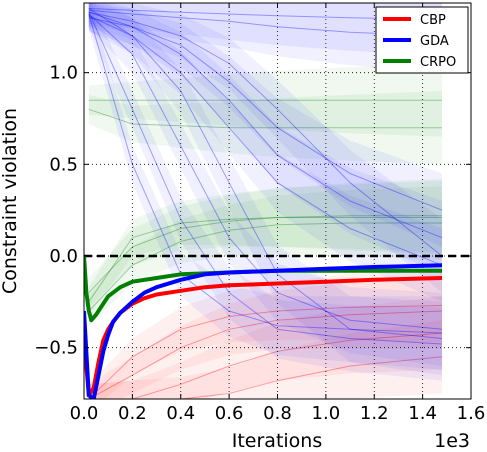 The width and height of the screenshot is (487, 452). I want to click on legend-label-cbp: CBP, so click(433, 20).